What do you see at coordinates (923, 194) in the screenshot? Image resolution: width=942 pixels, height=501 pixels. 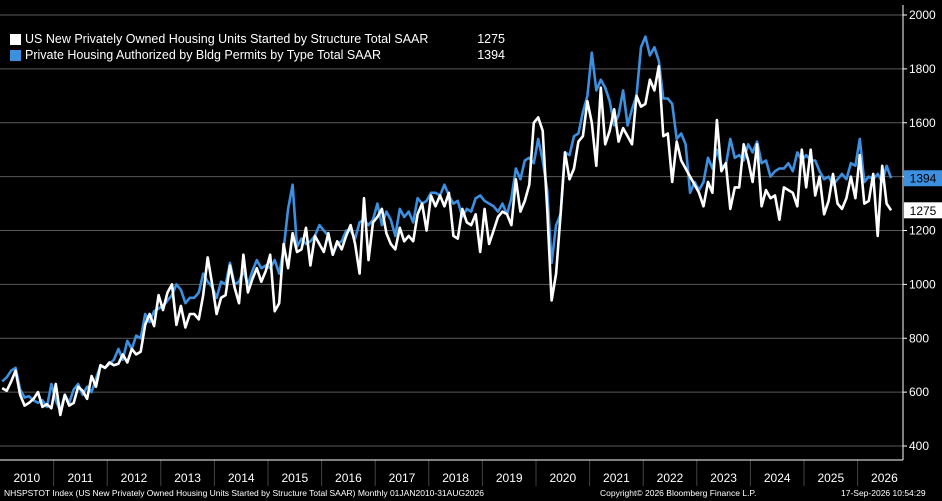 I see `last-value-badges: 1275 1394` at bounding box center [923, 194].